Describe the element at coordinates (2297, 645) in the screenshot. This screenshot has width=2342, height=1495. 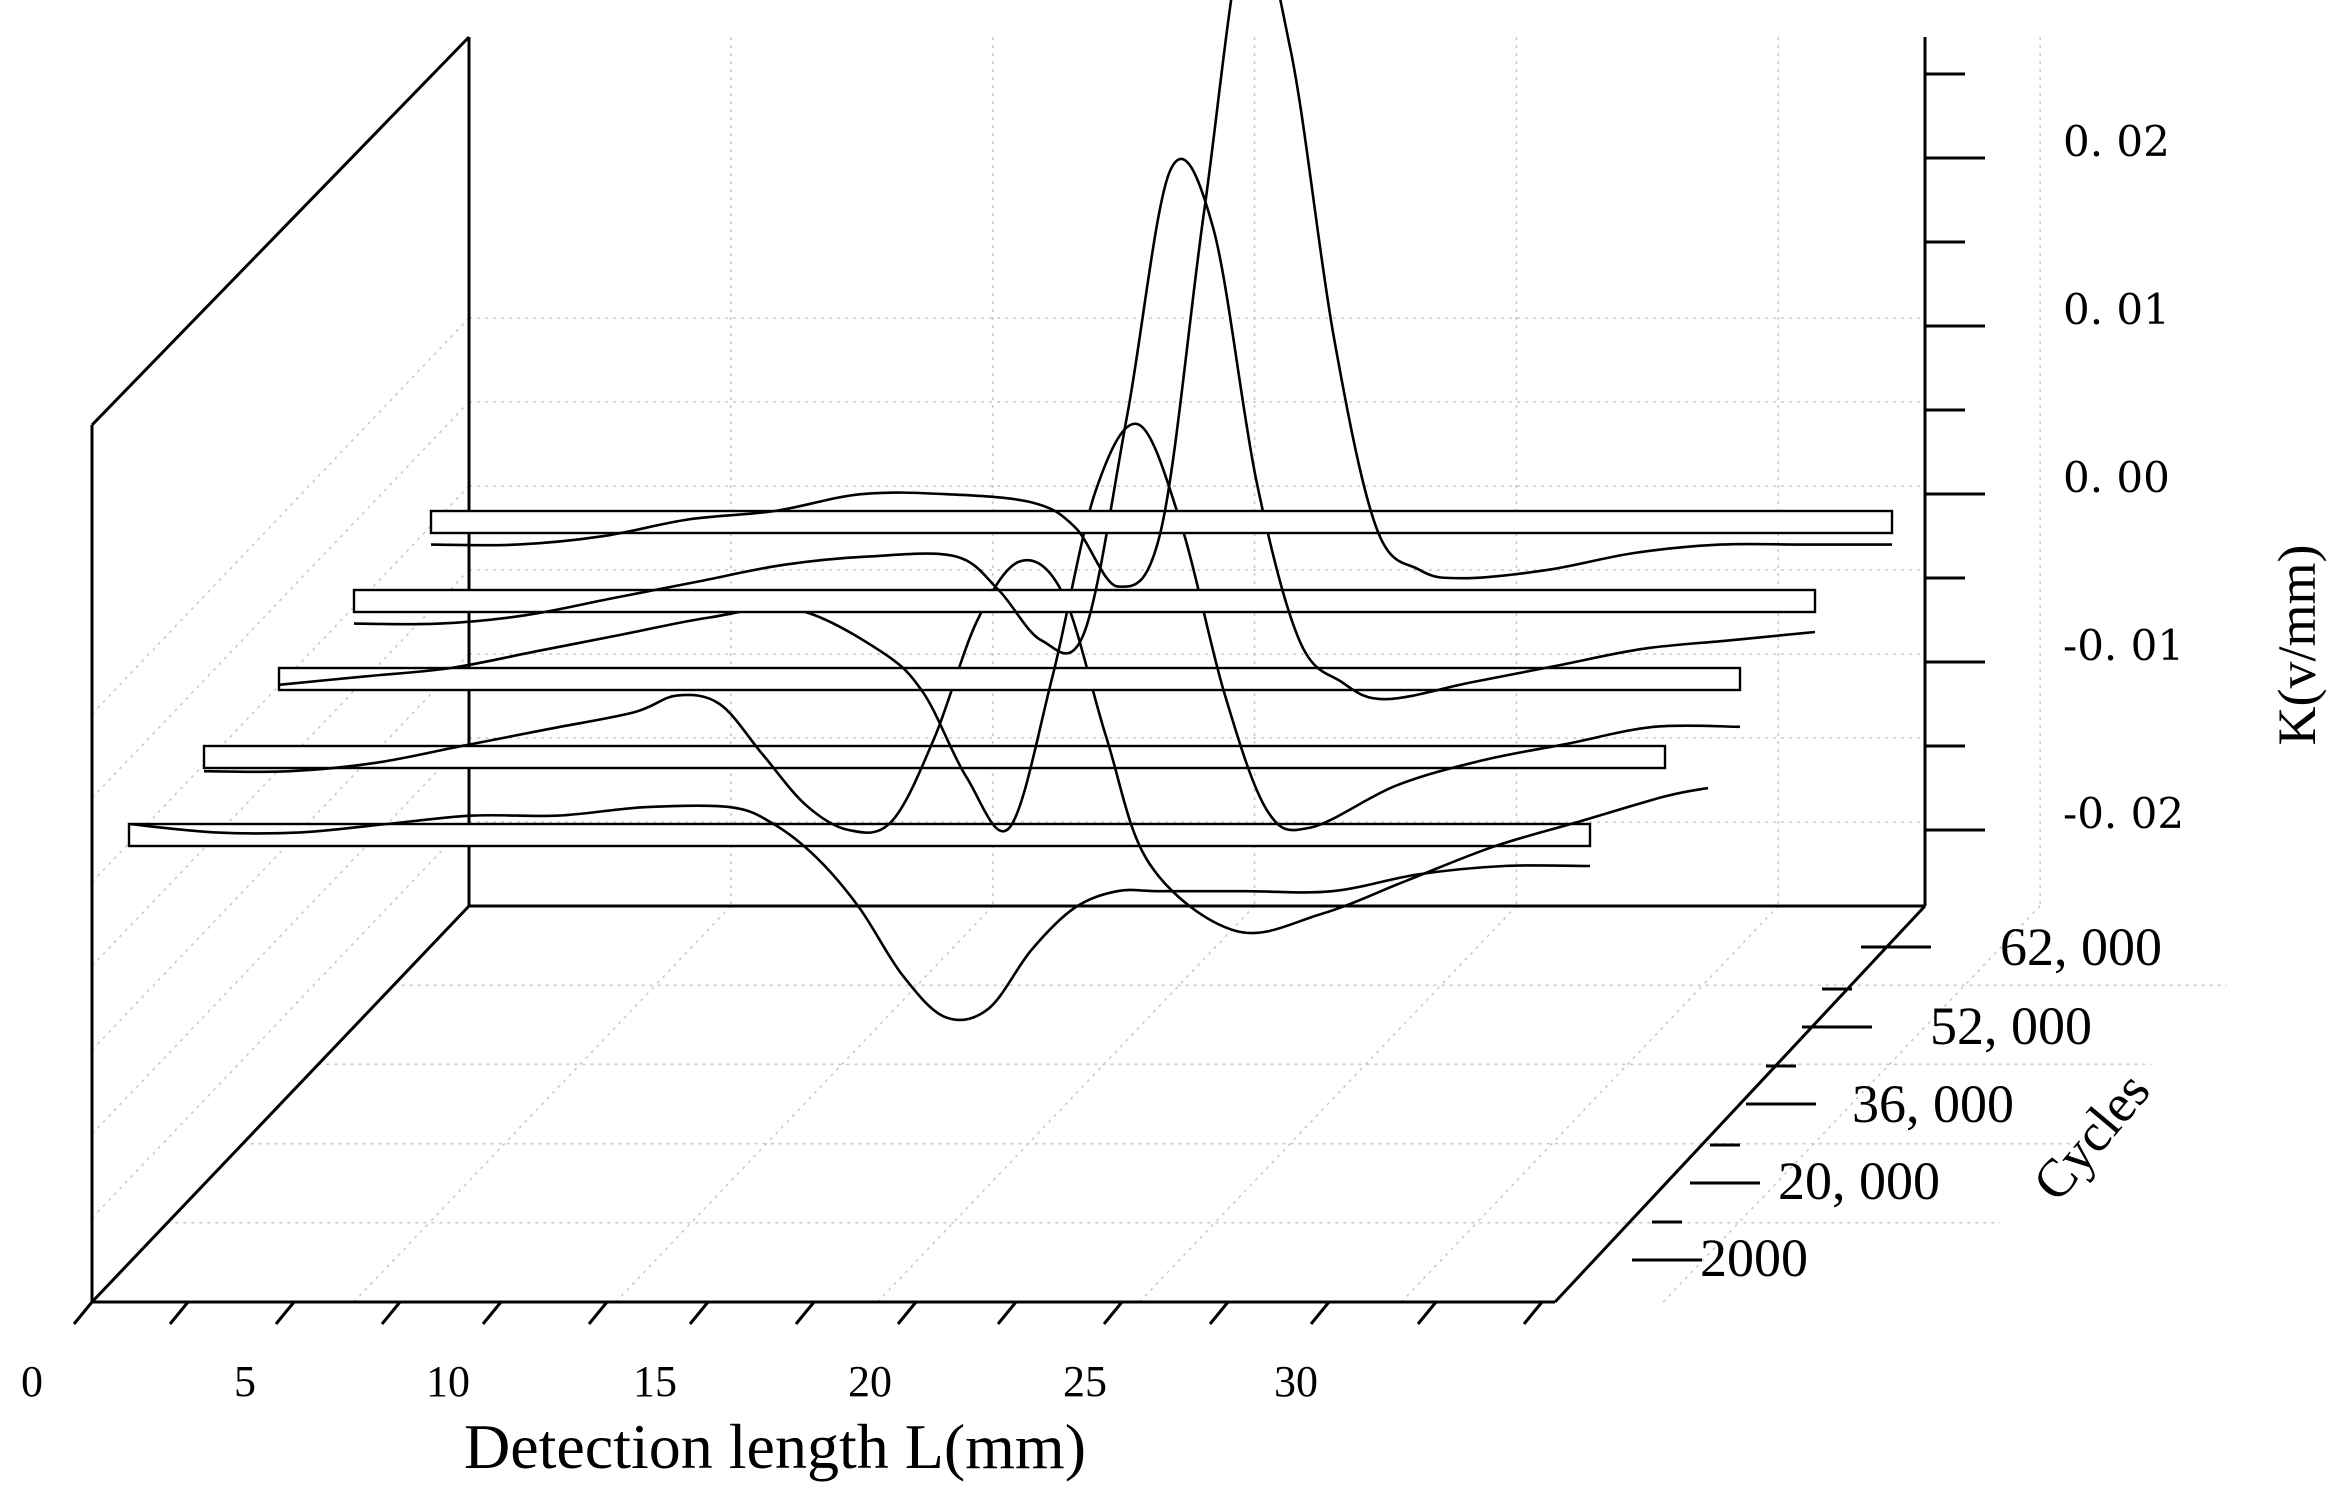
I see `z-axis-title: K(v/mm)` at that location.